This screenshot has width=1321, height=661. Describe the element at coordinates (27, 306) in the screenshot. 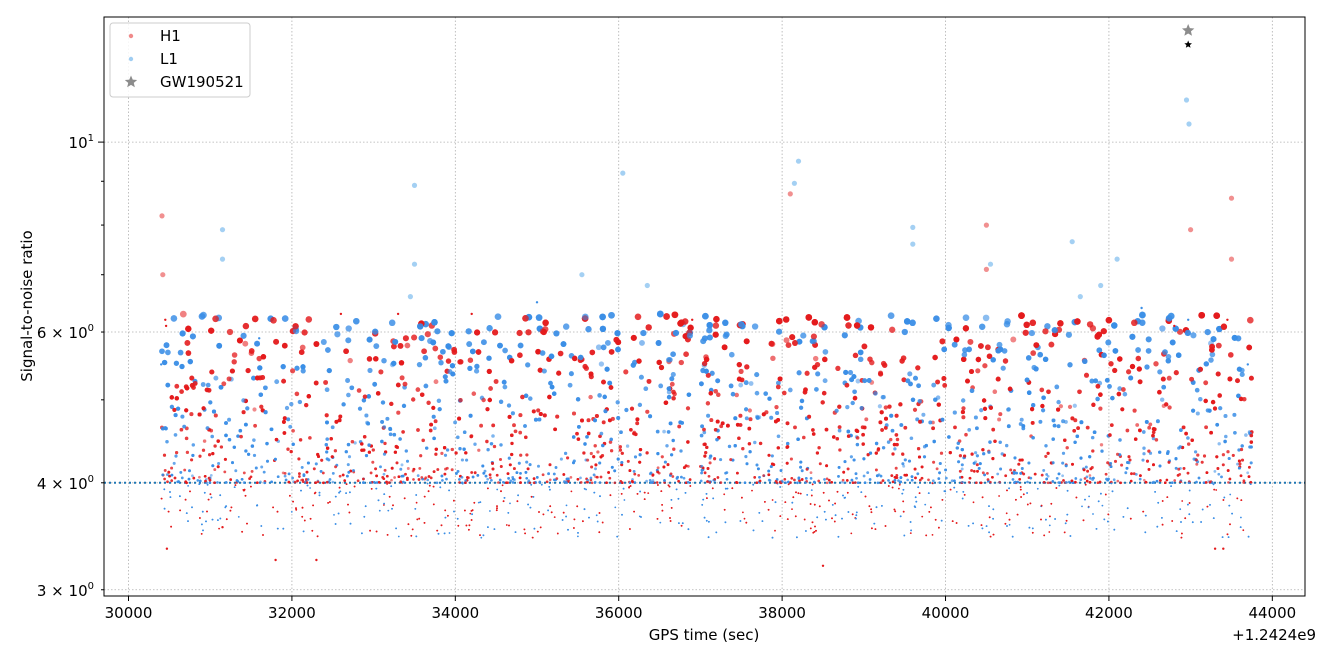

I see `y-axis-label: Signal-to-noise ratio` at that location.